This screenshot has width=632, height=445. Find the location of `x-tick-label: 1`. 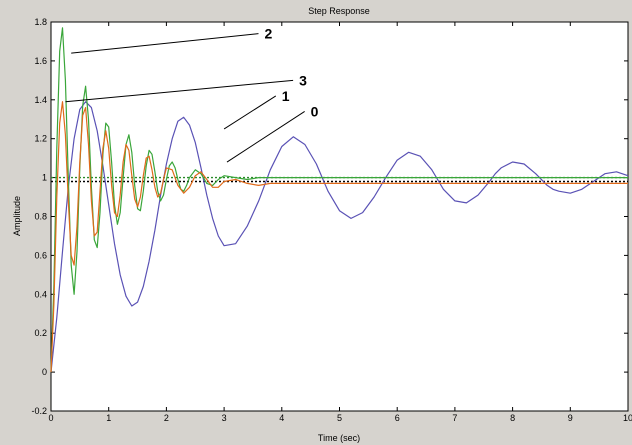

x-tick-label: 1 is located at coordinates (108, 418).